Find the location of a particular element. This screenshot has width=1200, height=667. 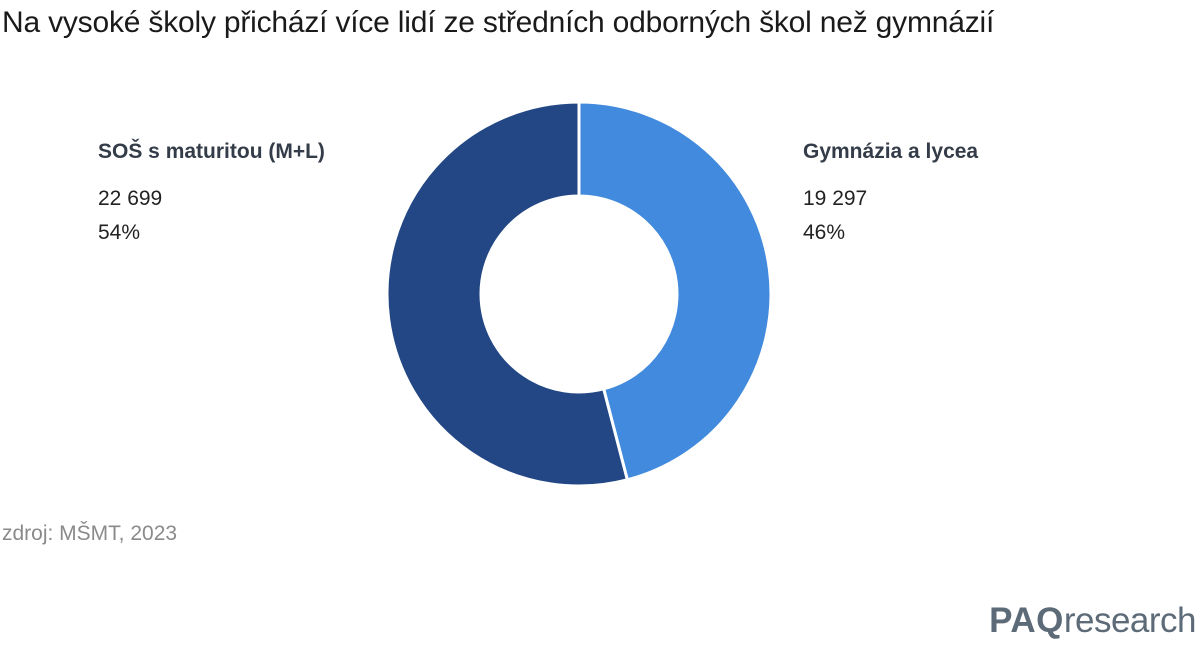

label-gymnazia-value: 19 297 is located at coordinates (835, 198).